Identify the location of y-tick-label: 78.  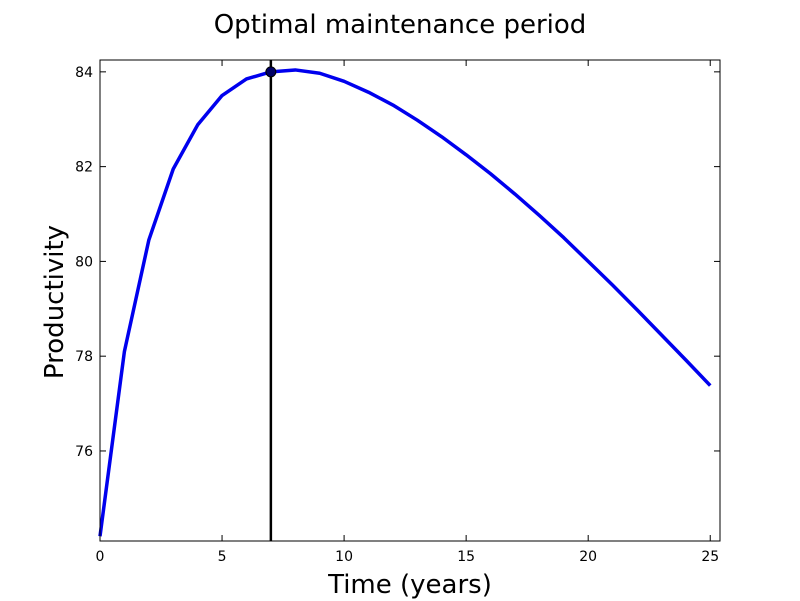
(84, 357).